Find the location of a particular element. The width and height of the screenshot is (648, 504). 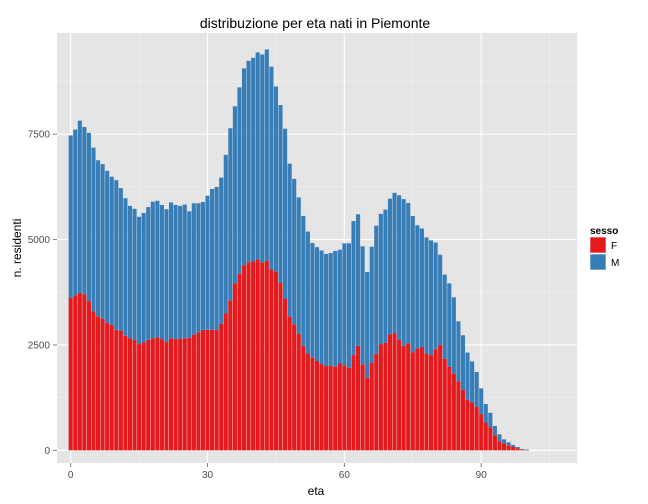

x-tick-label: 90 is located at coordinates (482, 475).